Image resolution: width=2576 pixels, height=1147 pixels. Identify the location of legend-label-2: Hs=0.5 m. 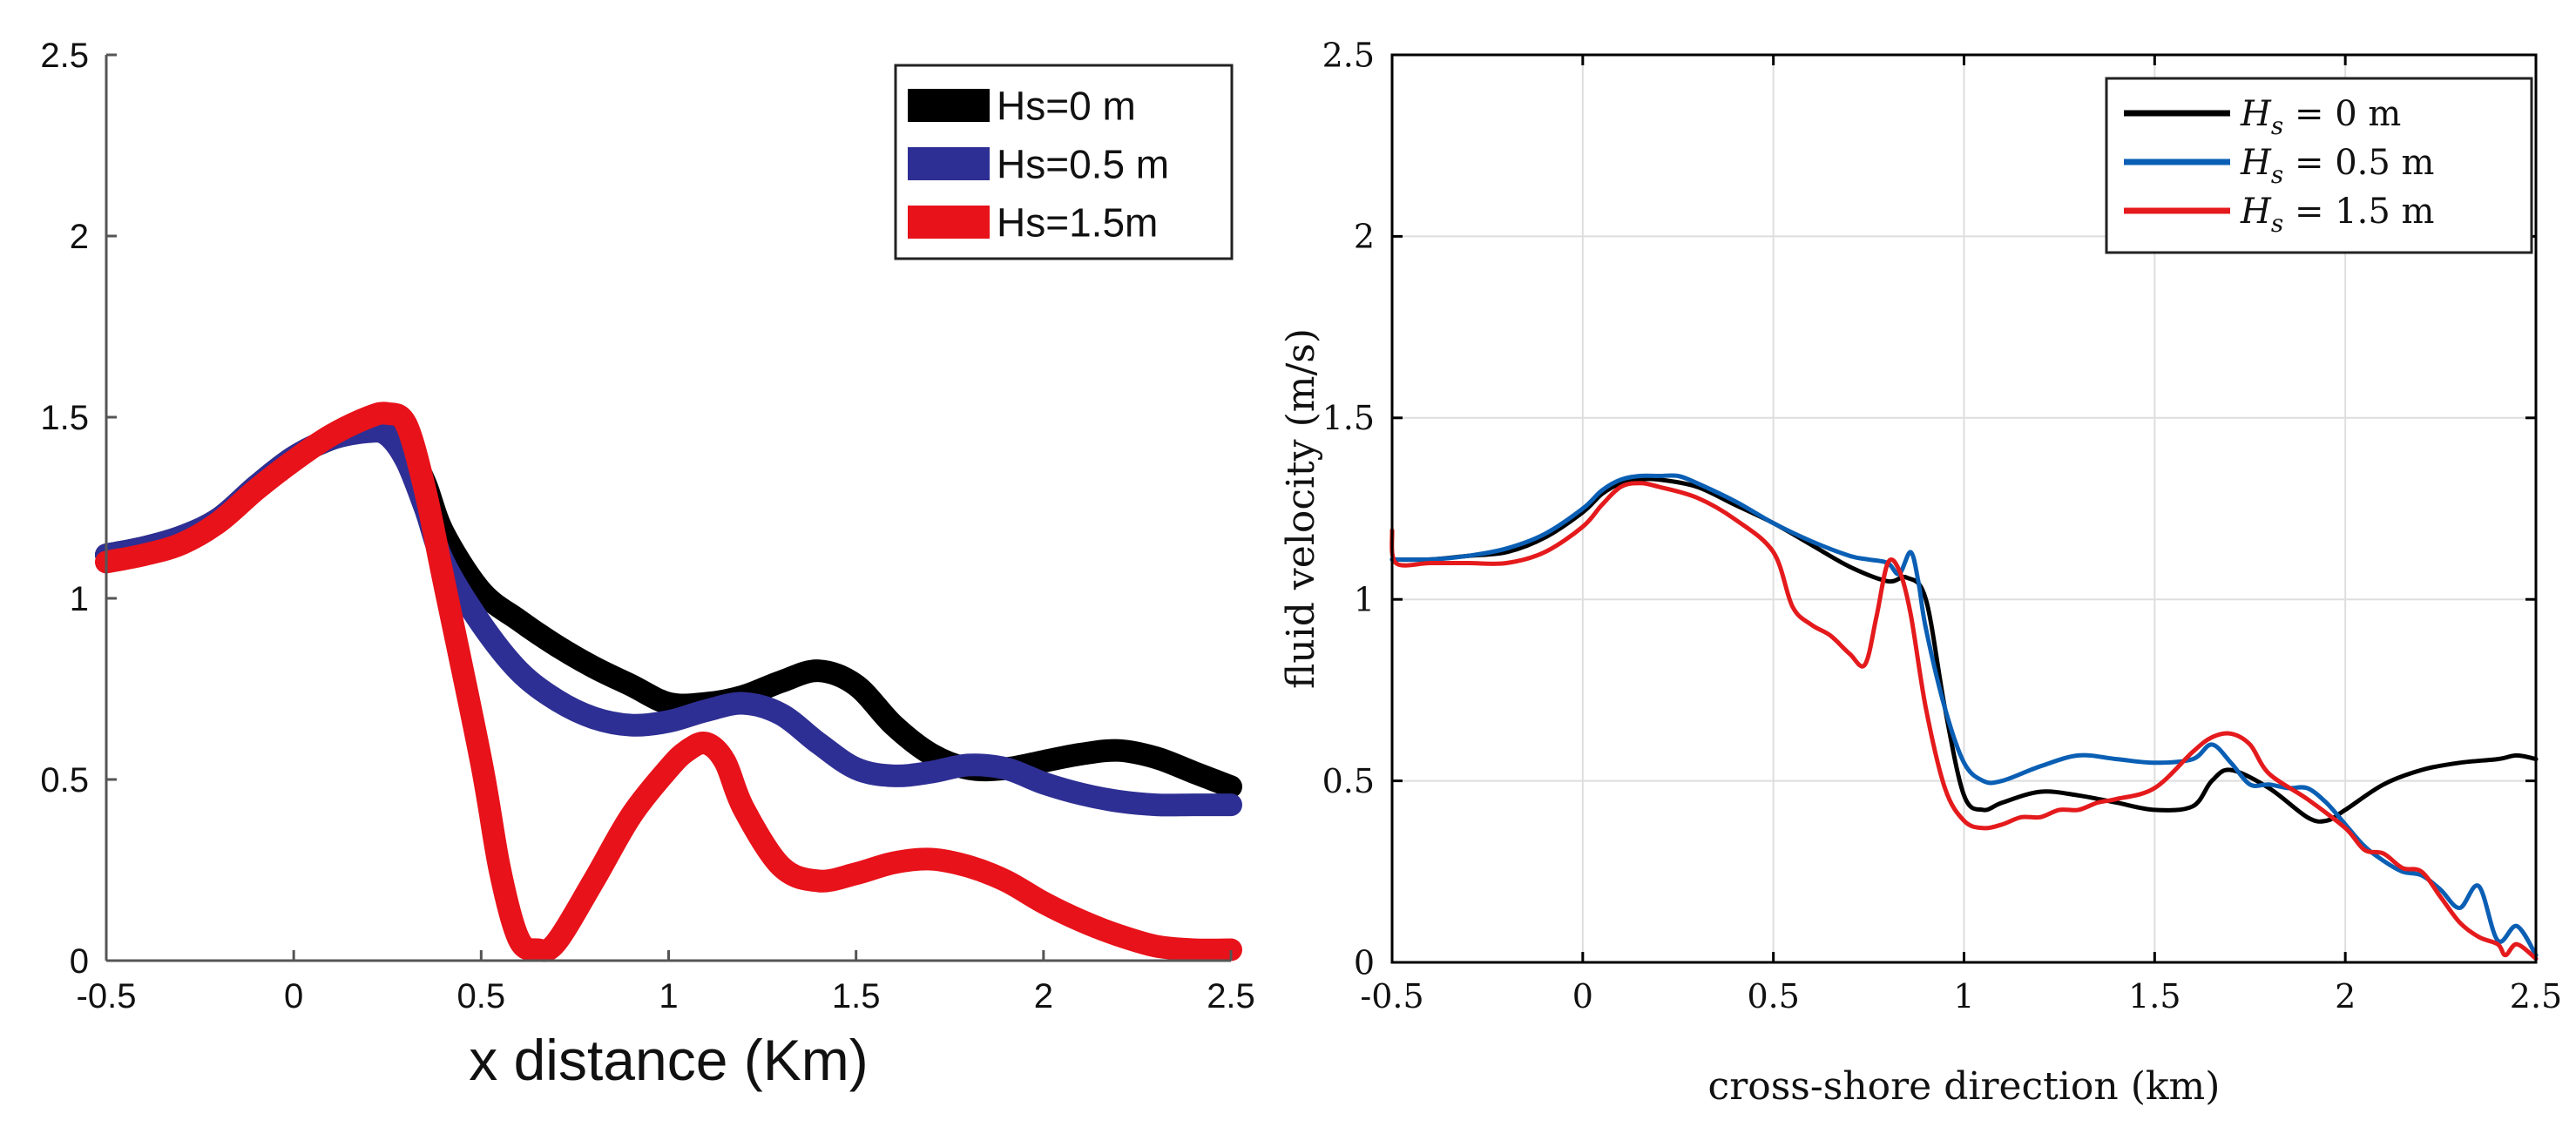
(1083, 164).